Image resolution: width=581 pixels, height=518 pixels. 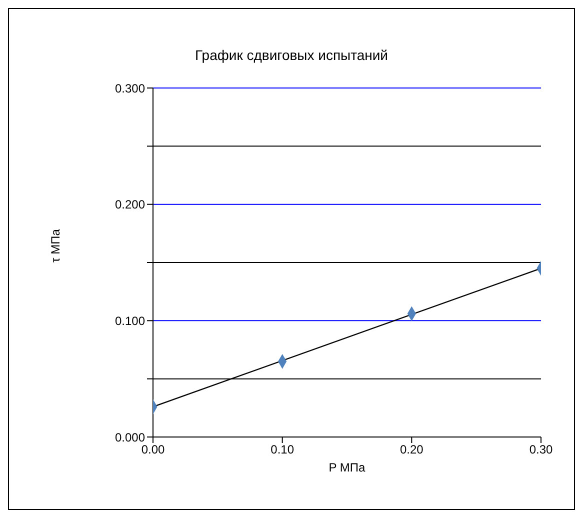 I want to click on x-tick-label: 0.10, so click(x=282, y=449).